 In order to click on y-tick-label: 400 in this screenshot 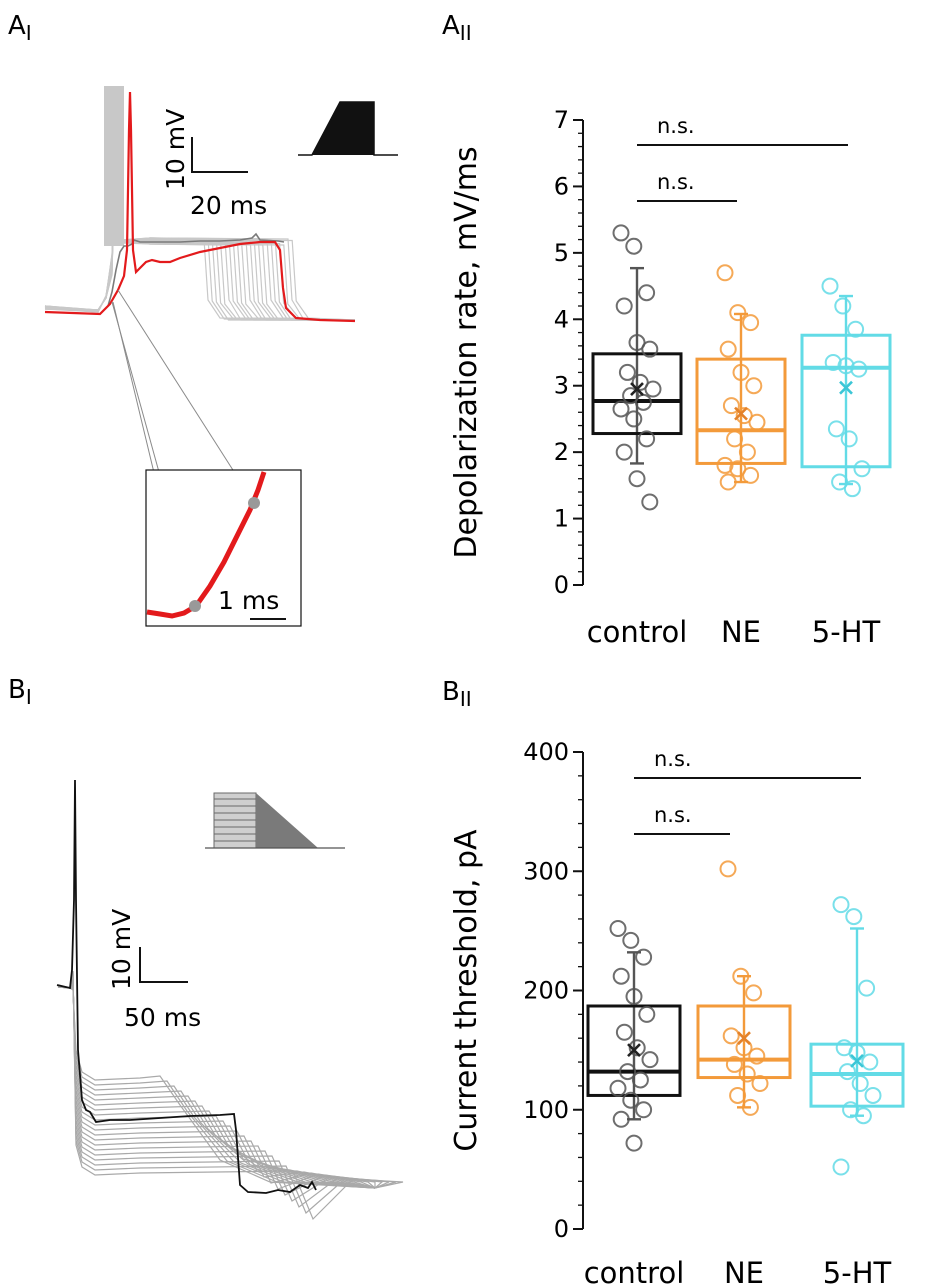, I will do `click(546, 752)`.